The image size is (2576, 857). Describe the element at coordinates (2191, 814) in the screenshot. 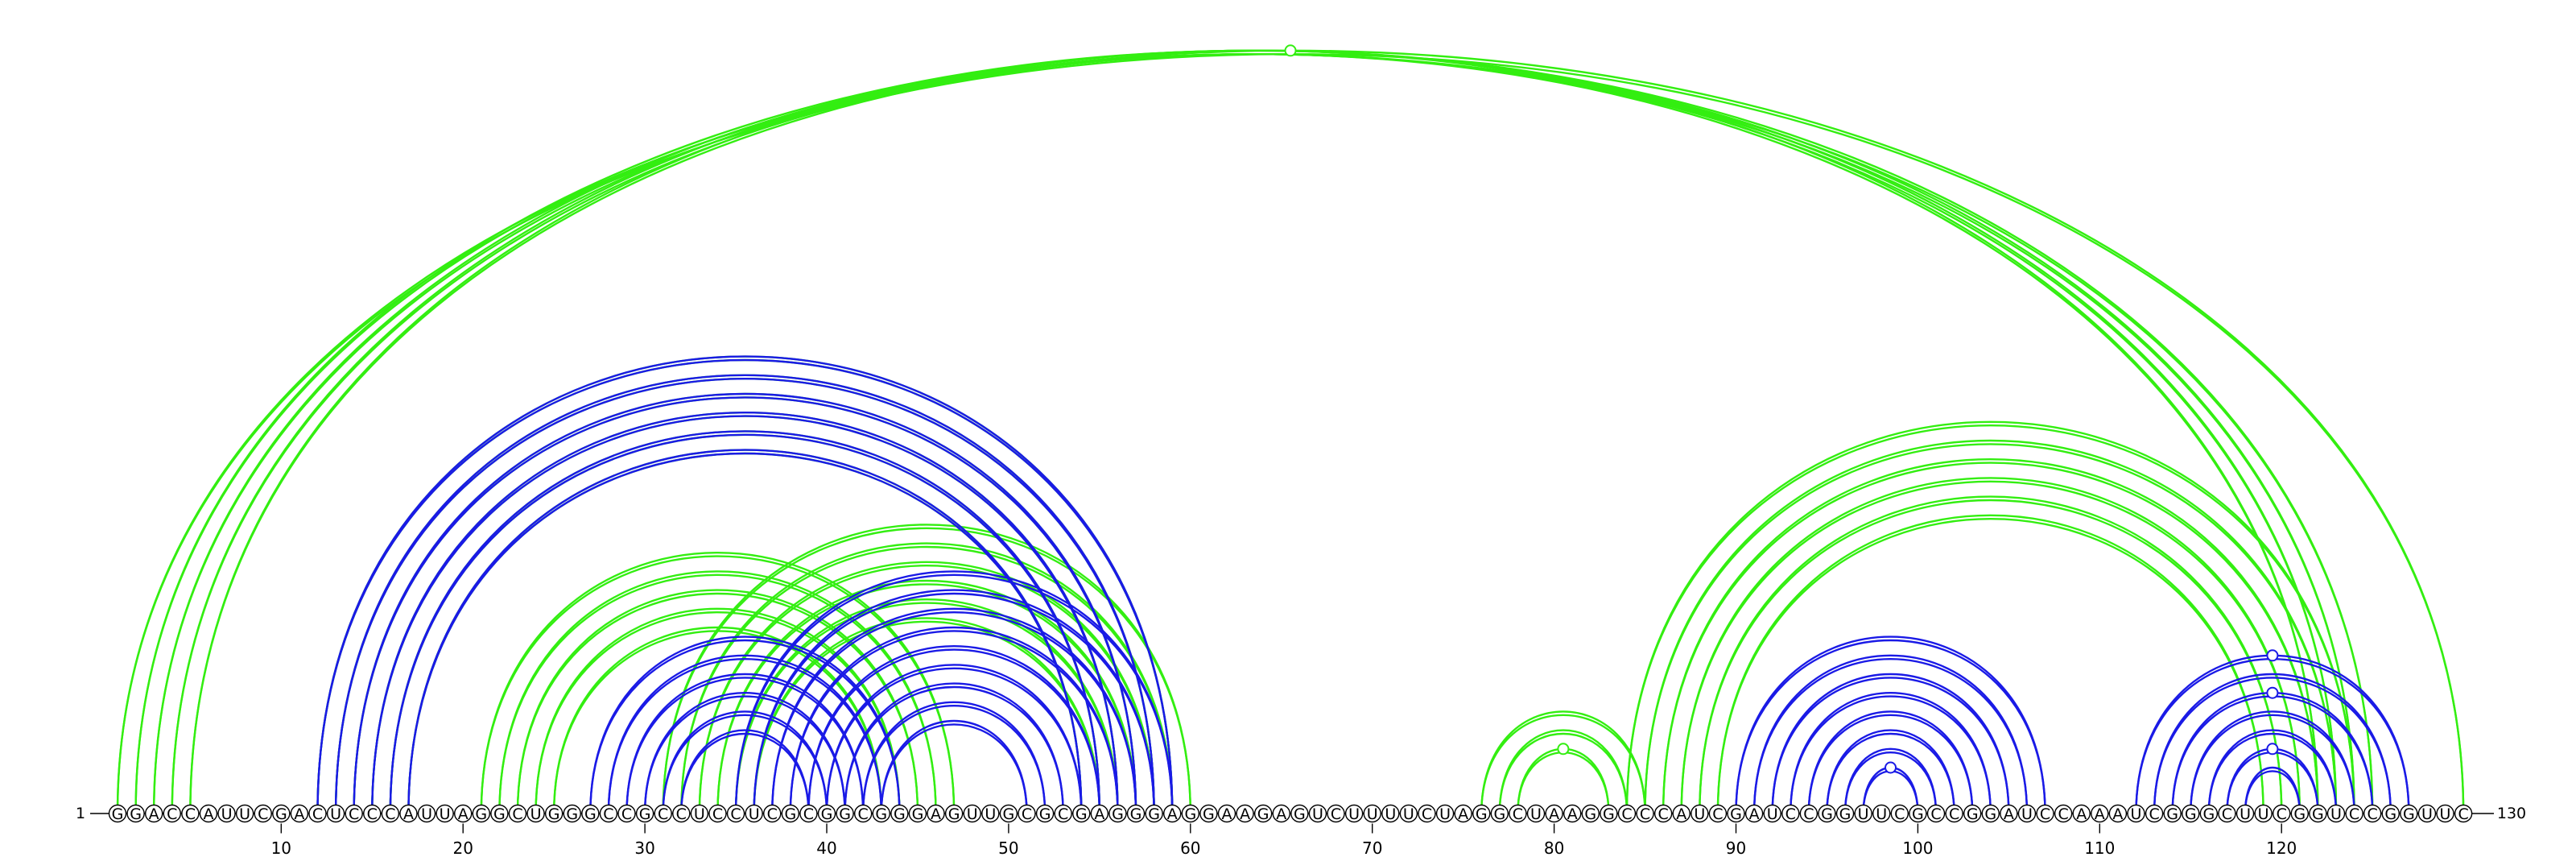

I see `nucleotide-letter-115: G` at that location.